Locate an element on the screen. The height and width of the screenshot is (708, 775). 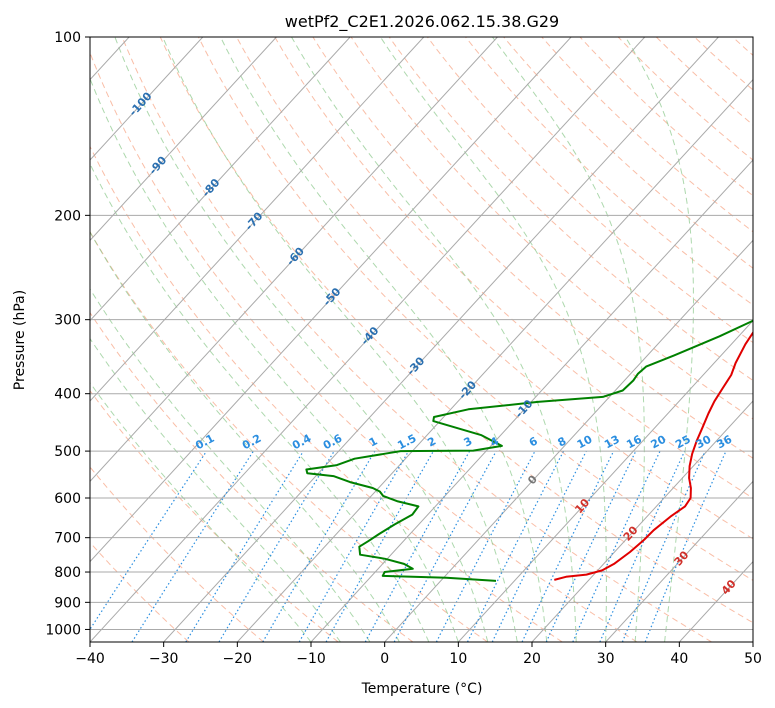
y-tick-label: 500 is located at coordinates (67, 452).